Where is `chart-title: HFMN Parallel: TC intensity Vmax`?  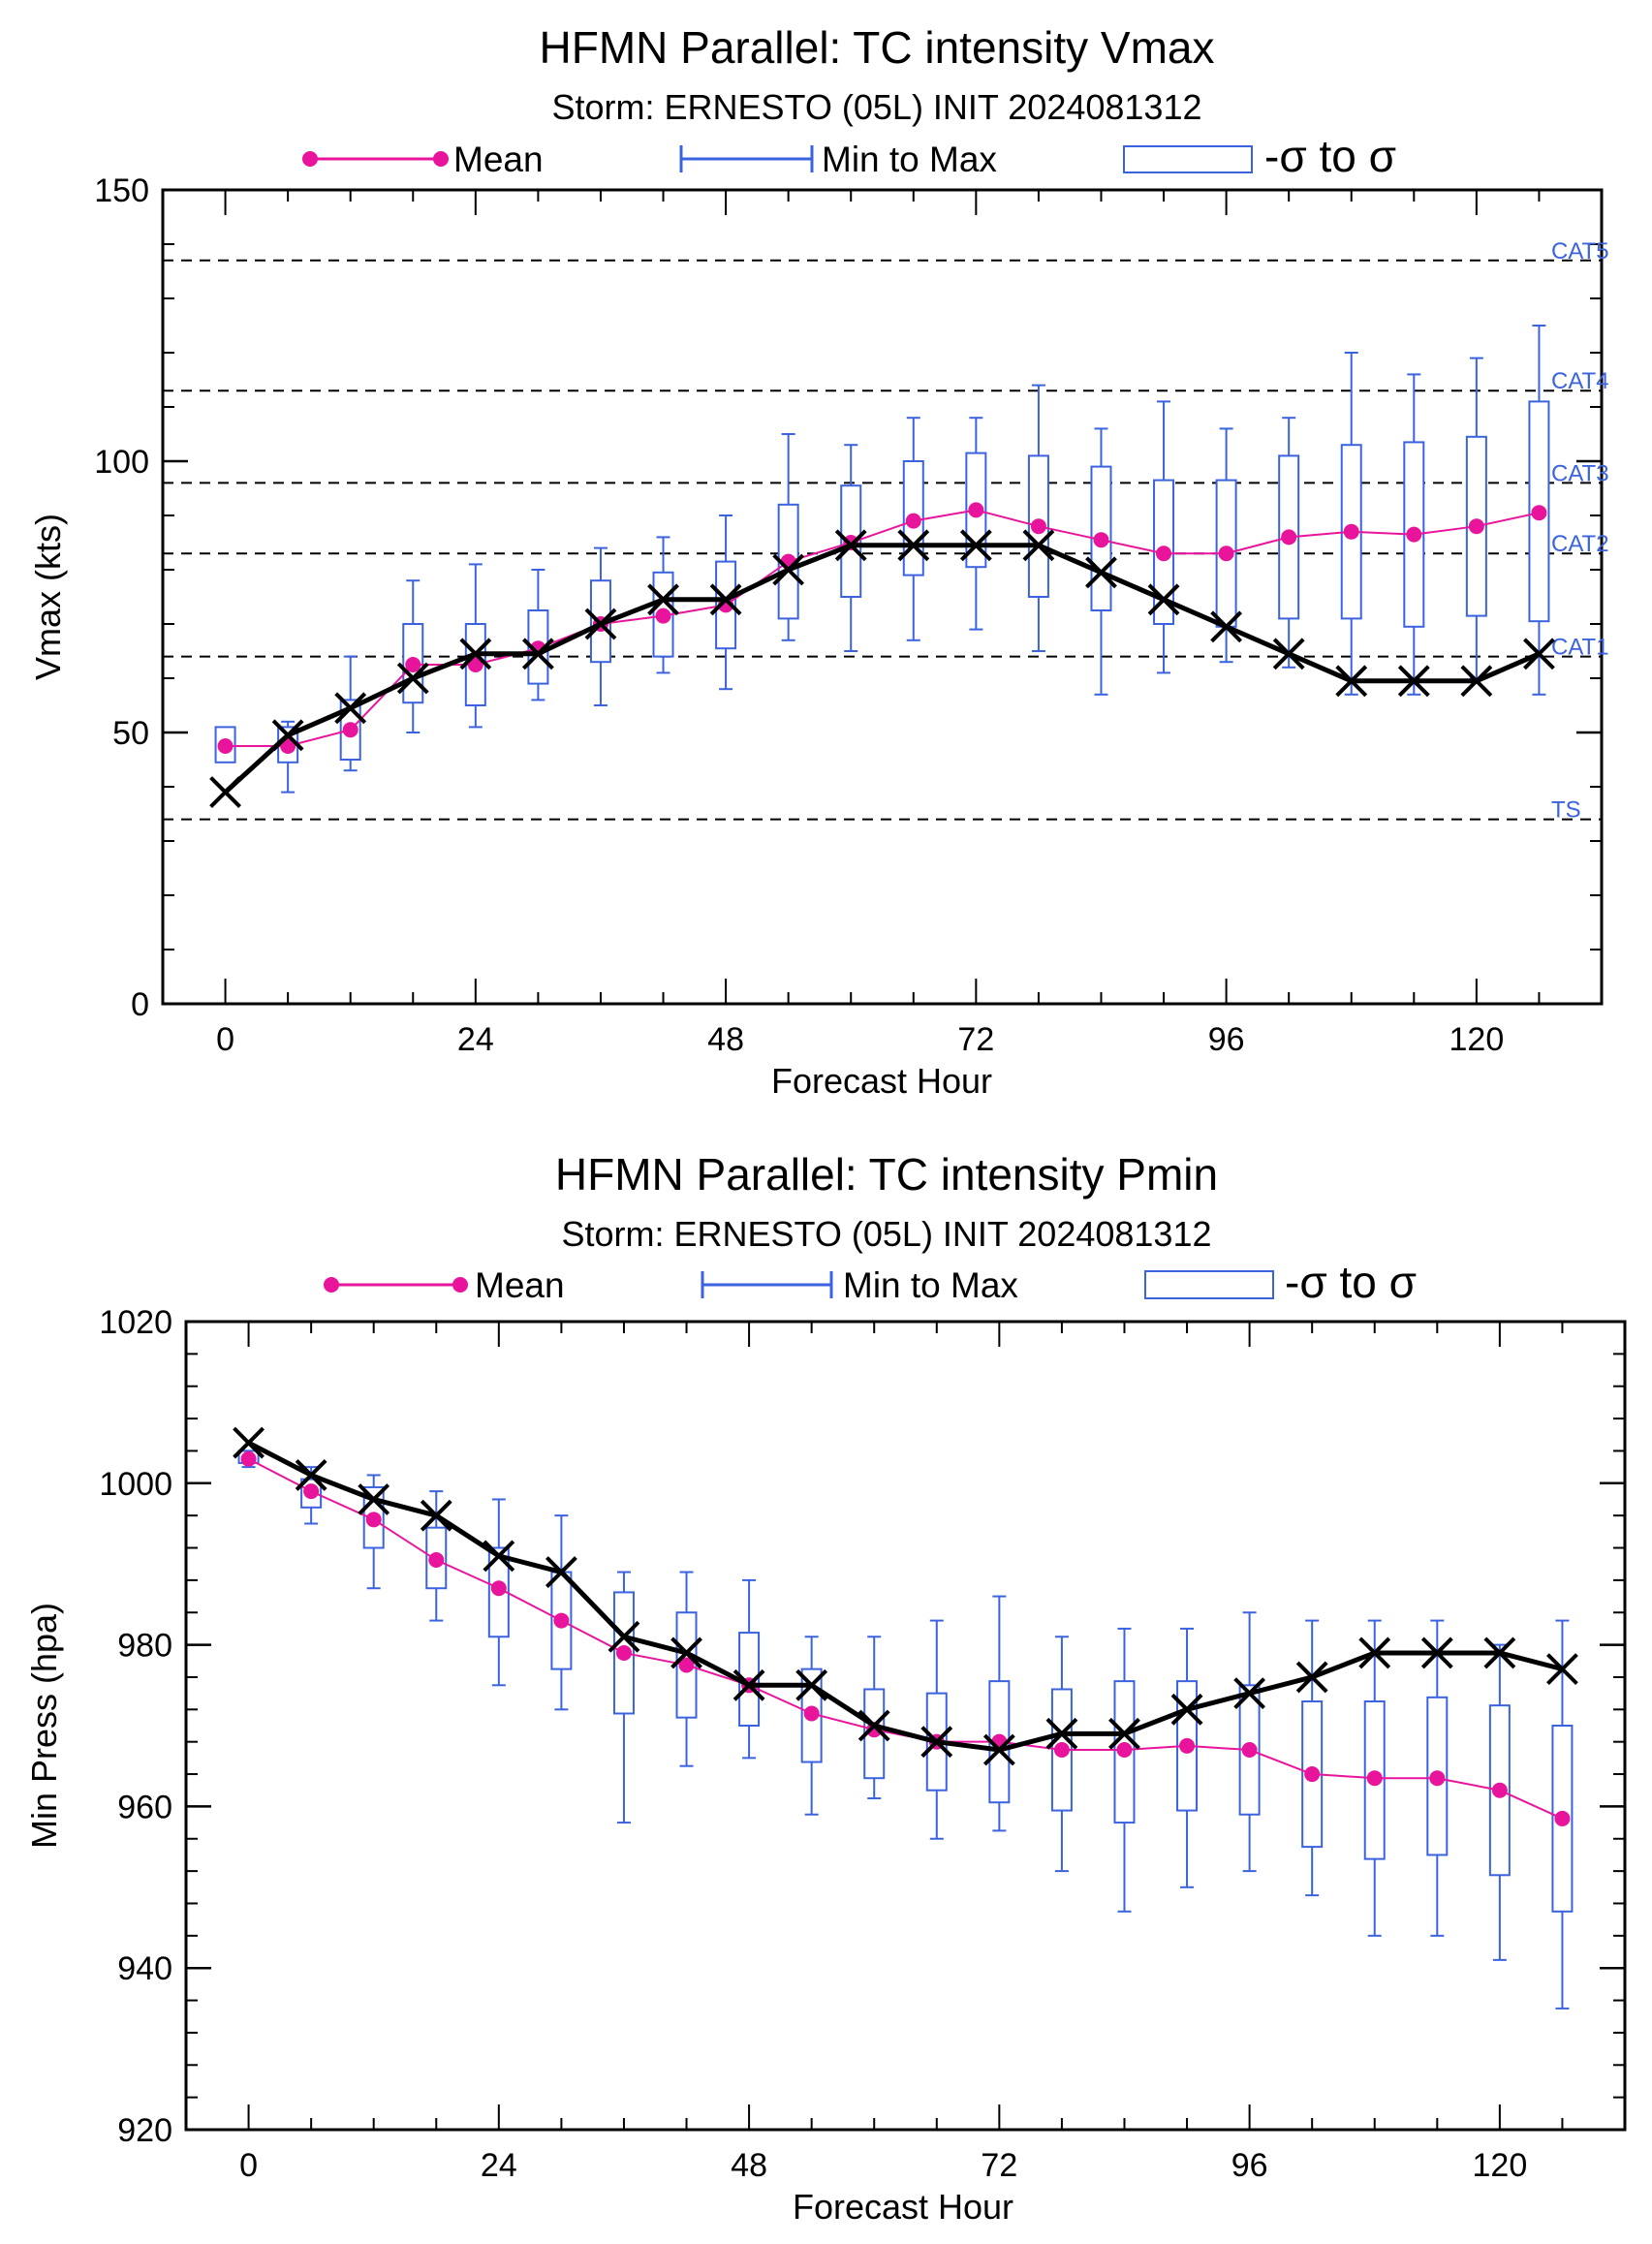
chart-title: HFMN Parallel: TC intensity Vmax is located at coordinates (877, 47).